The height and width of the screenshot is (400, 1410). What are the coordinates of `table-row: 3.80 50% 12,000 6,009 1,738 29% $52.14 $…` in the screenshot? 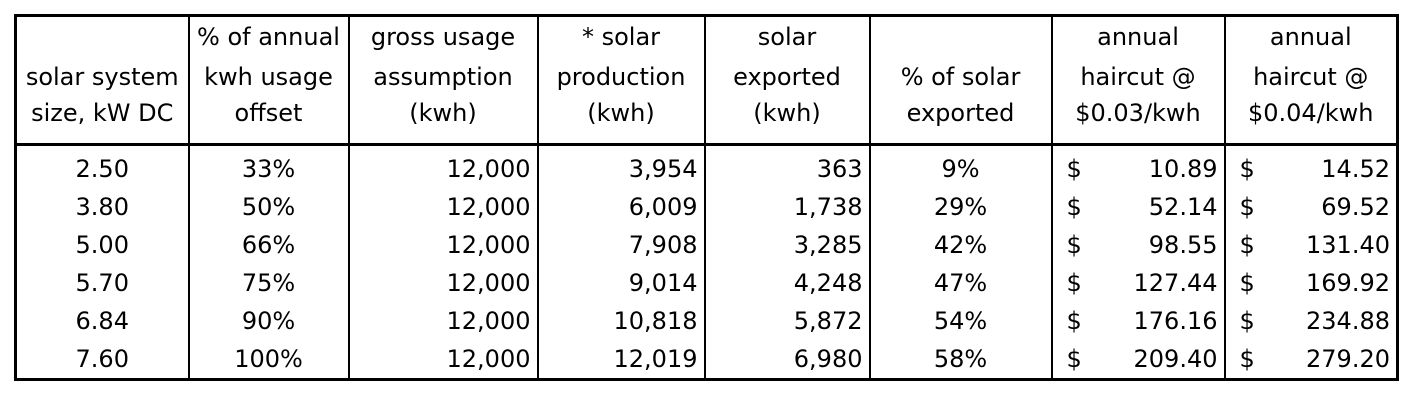 It's located at (706, 207).